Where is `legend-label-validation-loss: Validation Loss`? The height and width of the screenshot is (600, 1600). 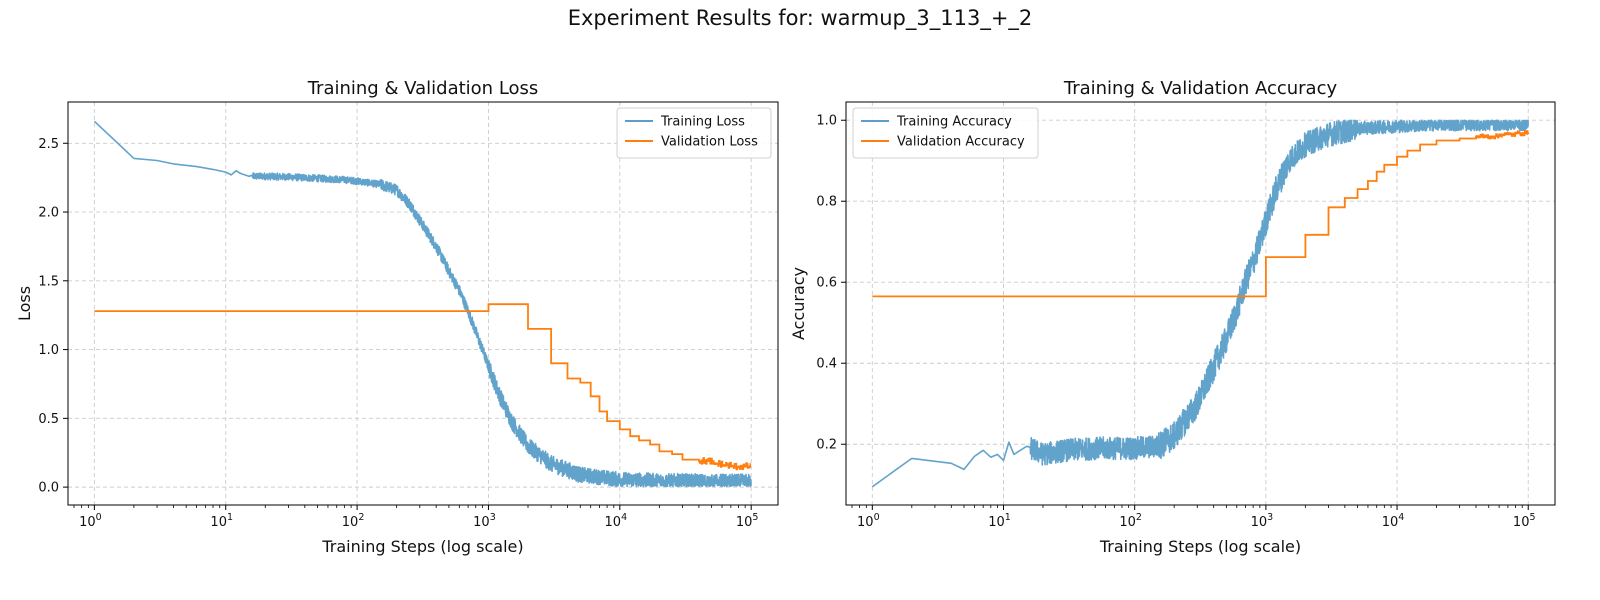 legend-label-validation-loss: Validation Loss is located at coordinates (709, 142).